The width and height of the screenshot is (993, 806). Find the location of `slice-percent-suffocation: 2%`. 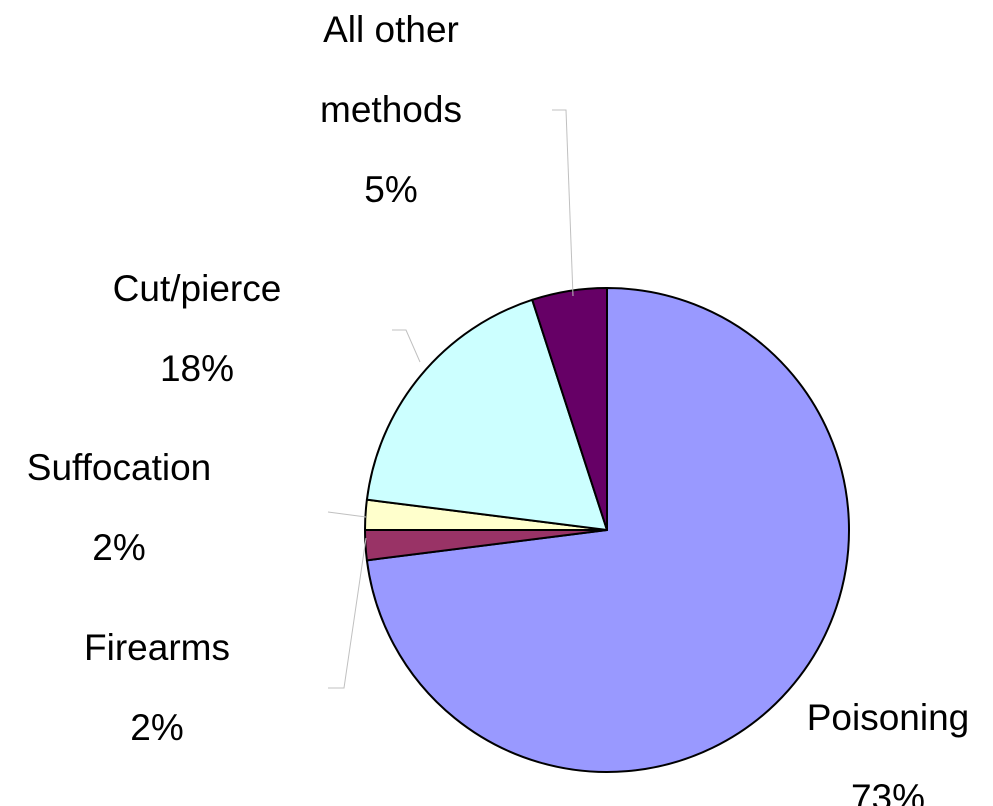

slice-percent-suffocation: 2% is located at coordinates (118, 547).